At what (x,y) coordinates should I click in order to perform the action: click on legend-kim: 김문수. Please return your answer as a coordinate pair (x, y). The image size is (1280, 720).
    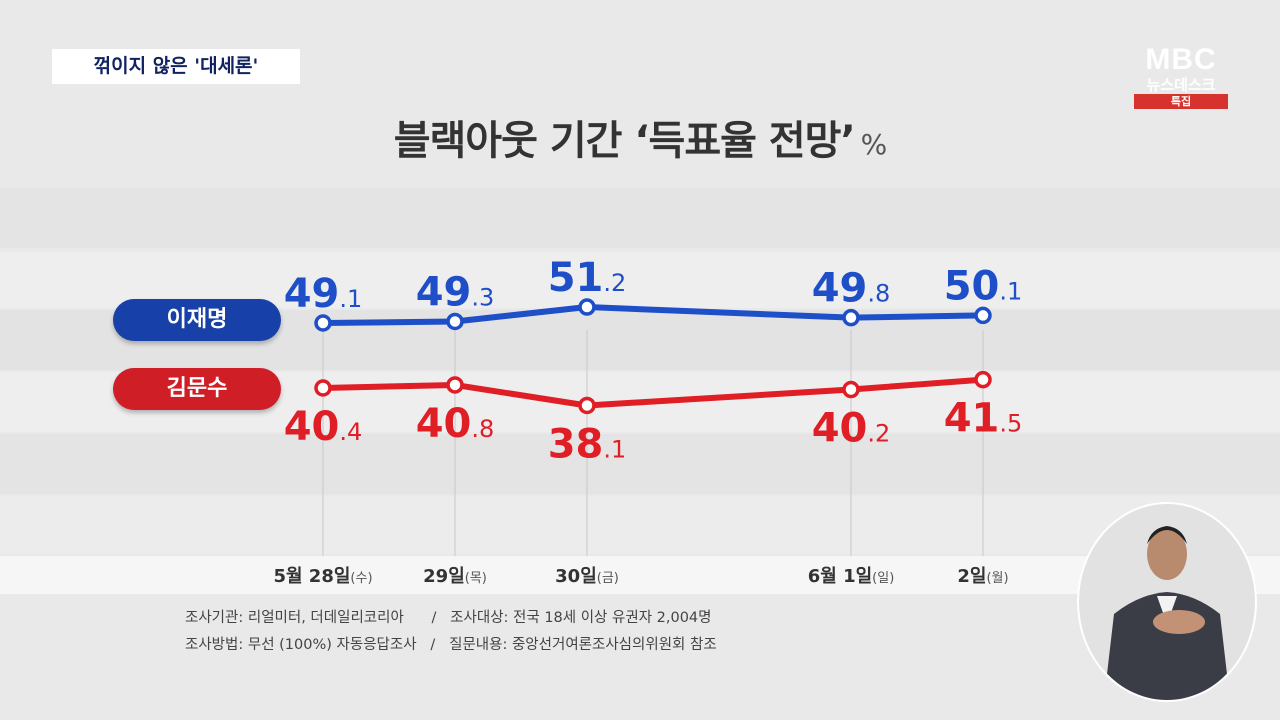
    Looking at the image, I should click on (197, 389).